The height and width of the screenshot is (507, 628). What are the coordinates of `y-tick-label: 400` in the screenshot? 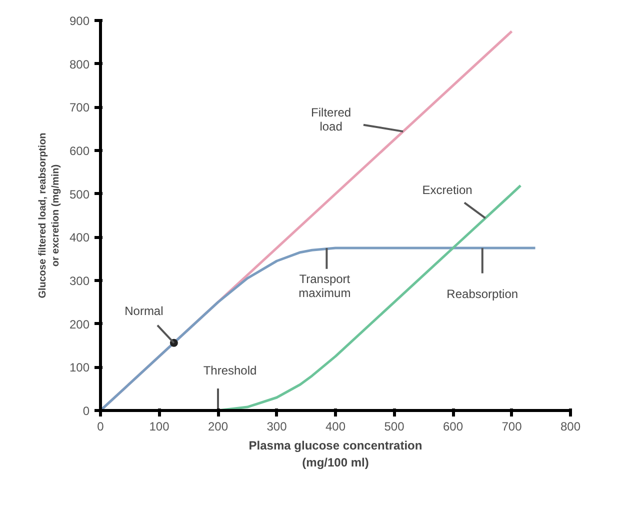 It's located at (79, 237).